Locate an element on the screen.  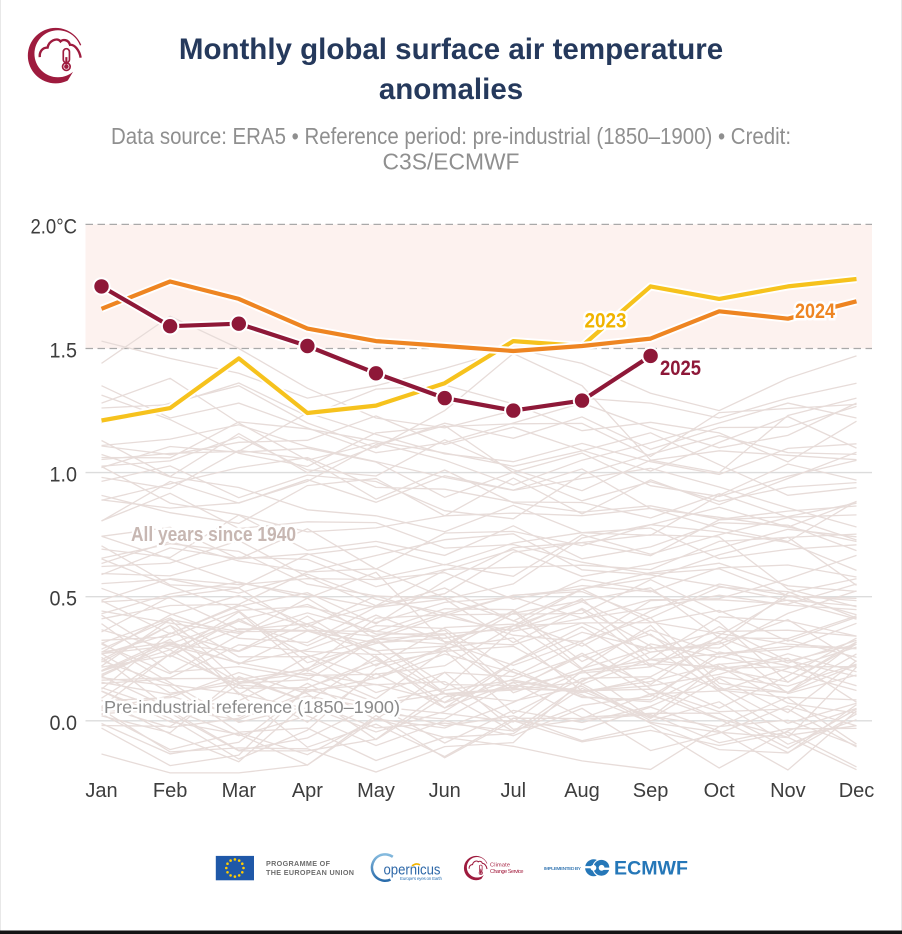
svg-text: 0.0 is located at coordinates (64, 723).